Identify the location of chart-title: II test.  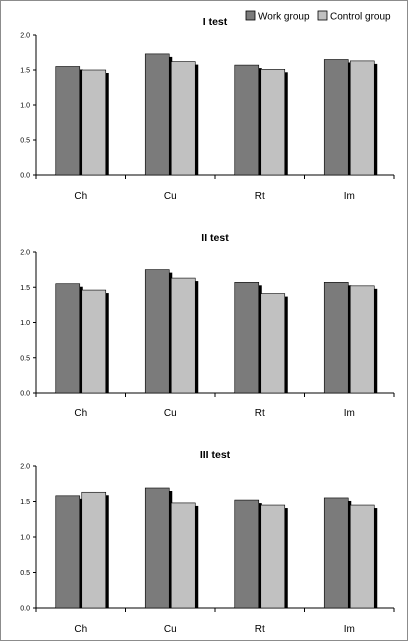
(215, 238).